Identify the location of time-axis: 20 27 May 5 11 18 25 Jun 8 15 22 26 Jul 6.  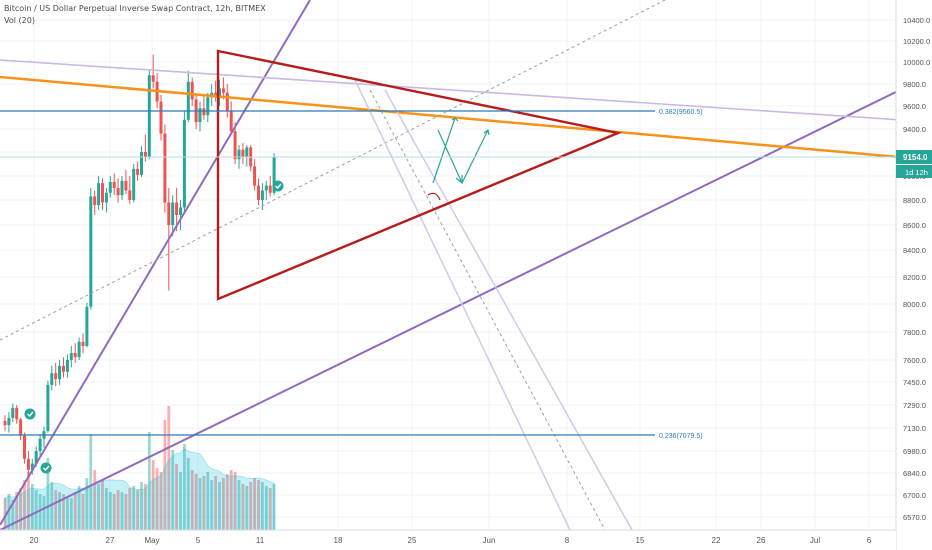
(448, 539).